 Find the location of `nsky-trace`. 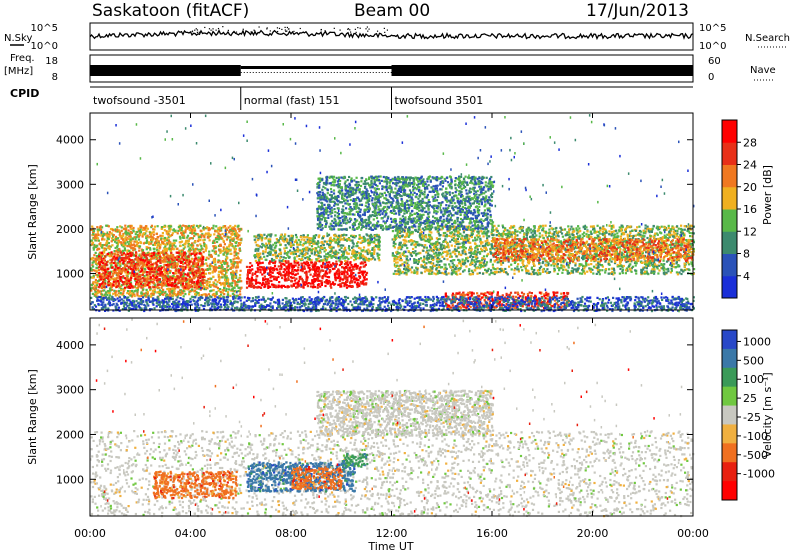

nsky-trace is located at coordinates (391, 33).